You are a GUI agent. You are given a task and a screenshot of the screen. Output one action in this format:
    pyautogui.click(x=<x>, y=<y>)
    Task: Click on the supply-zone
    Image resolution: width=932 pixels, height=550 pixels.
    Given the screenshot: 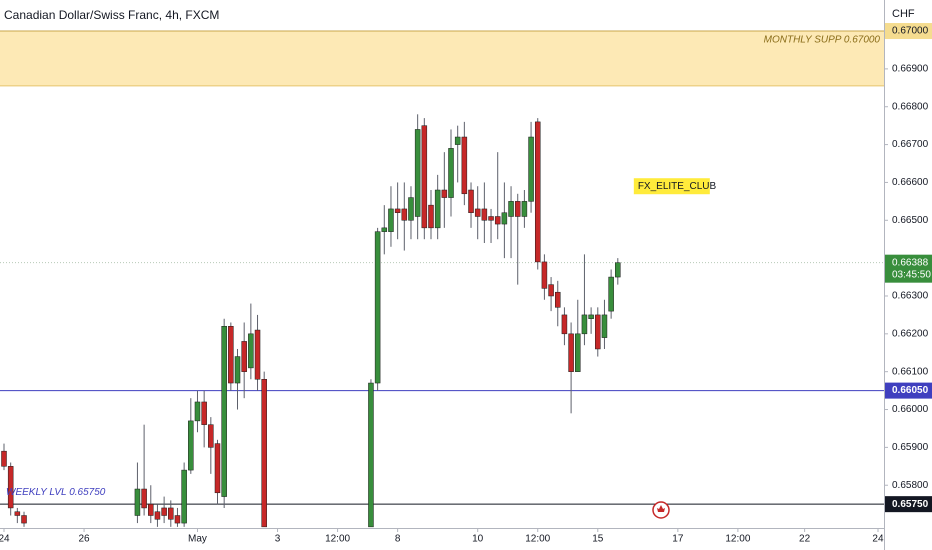 What is the action you would take?
    pyautogui.click(x=442, y=58)
    